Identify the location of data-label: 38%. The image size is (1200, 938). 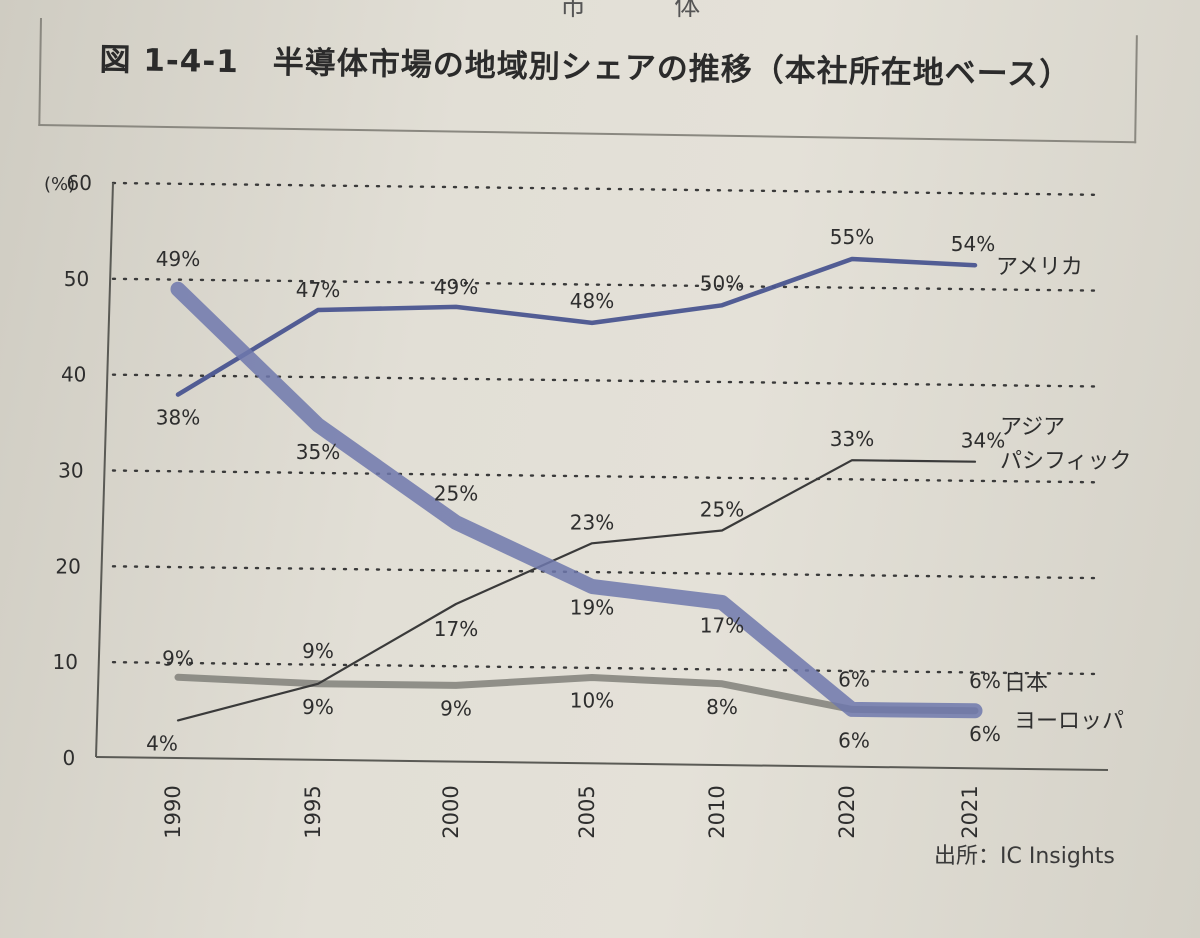
(178, 418).